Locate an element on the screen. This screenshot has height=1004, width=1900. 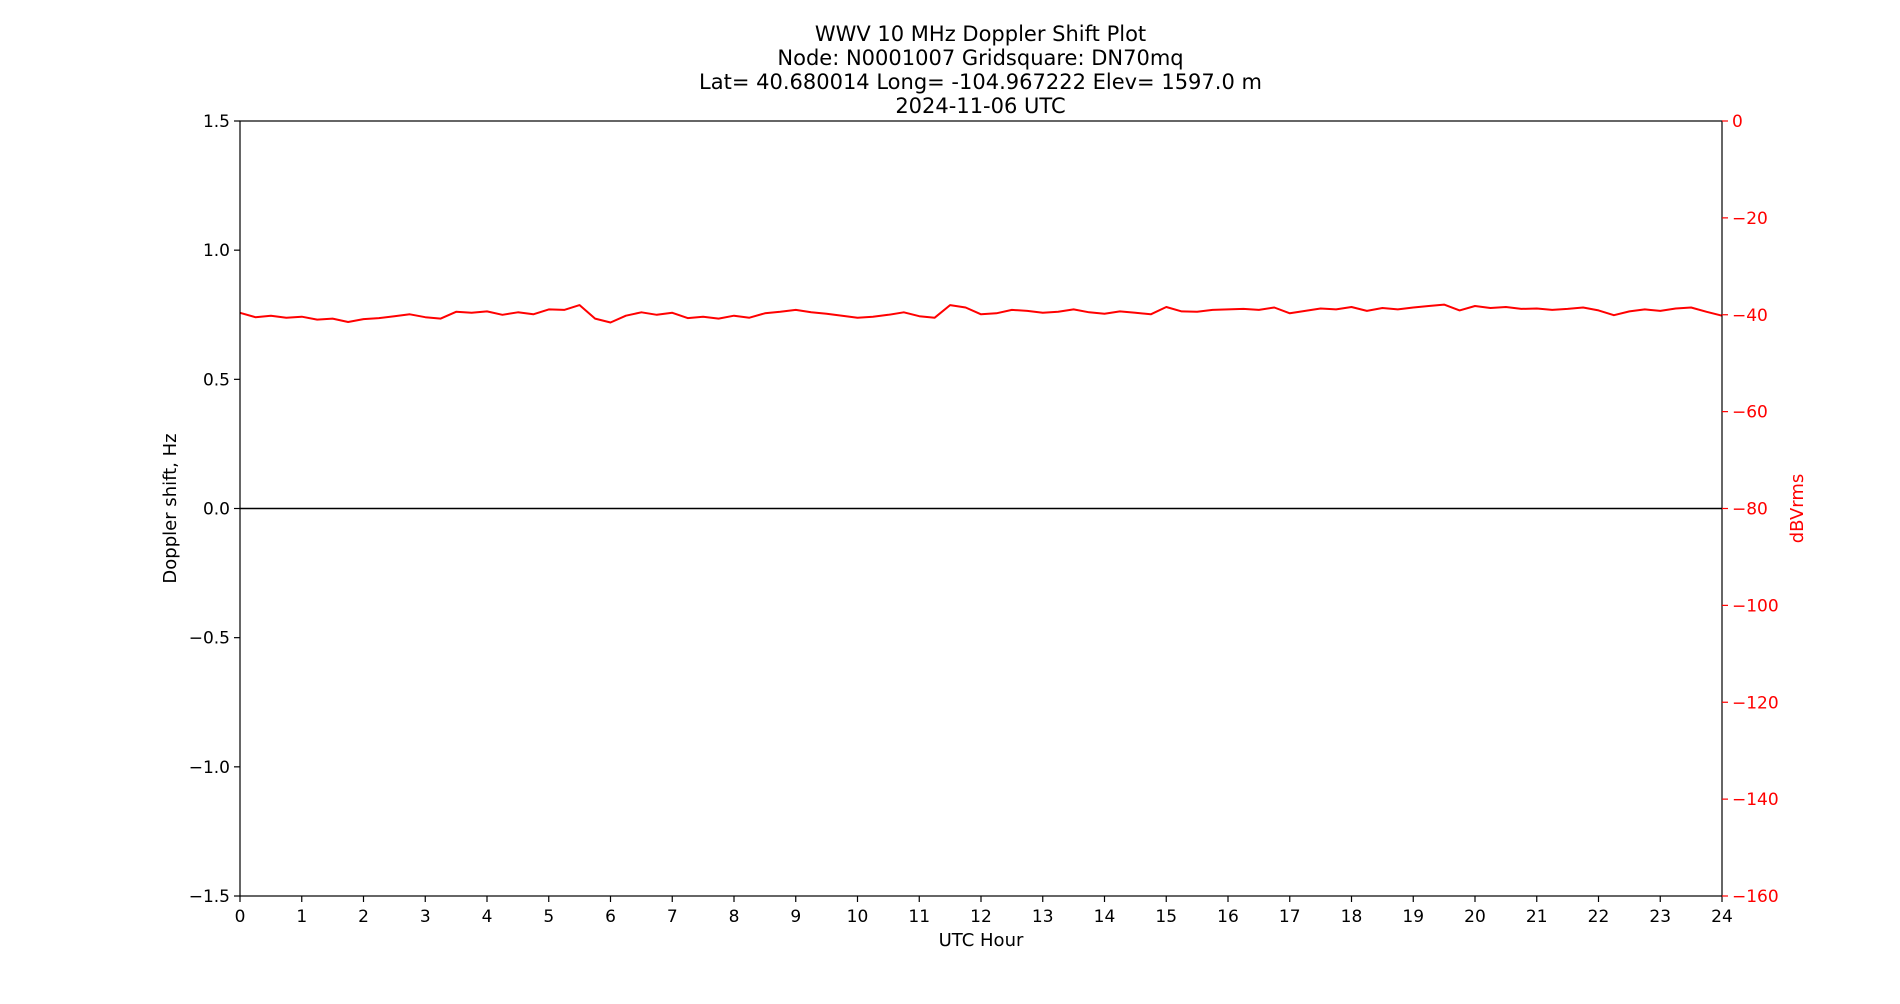
y-tick-label: 0.5 is located at coordinates (216, 380).